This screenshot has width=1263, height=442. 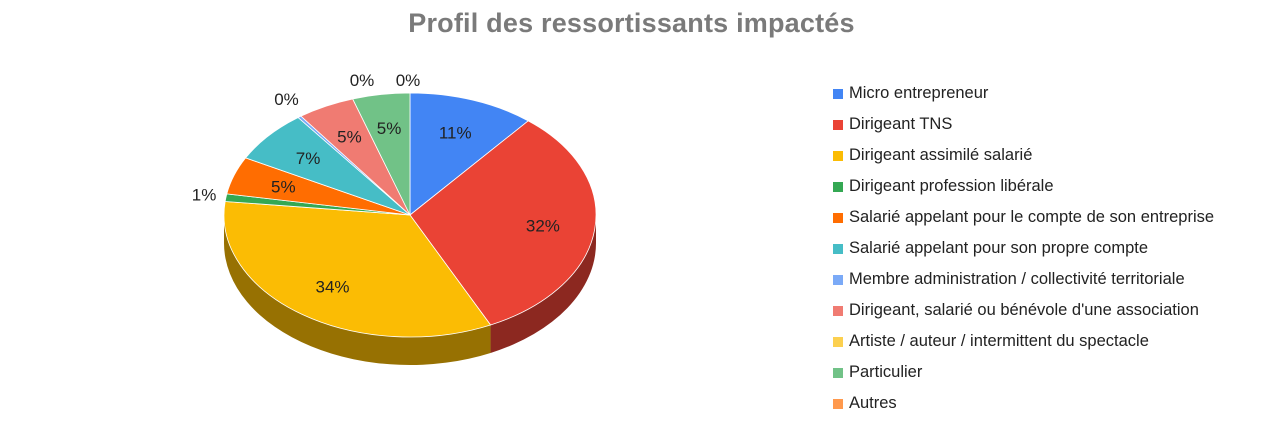 What do you see at coordinates (1045, 403) in the screenshot?
I see `legend-item: Autres` at bounding box center [1045, 403].